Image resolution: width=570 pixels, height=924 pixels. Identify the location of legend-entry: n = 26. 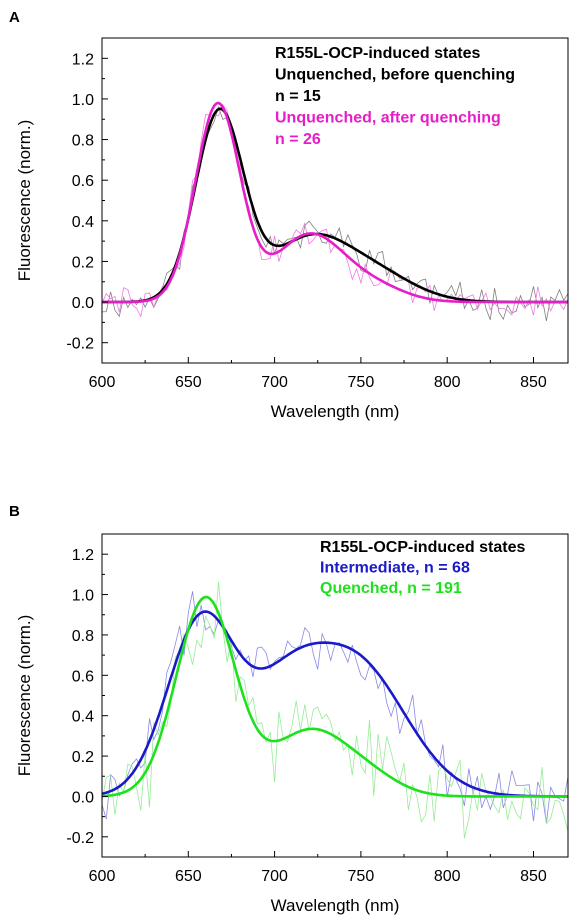
(298, 139).